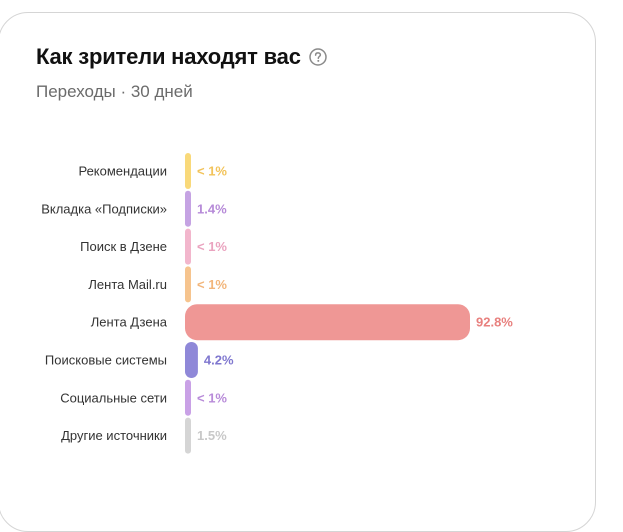  I want to click on category-label: Лента Дзена, so click(129, 322).